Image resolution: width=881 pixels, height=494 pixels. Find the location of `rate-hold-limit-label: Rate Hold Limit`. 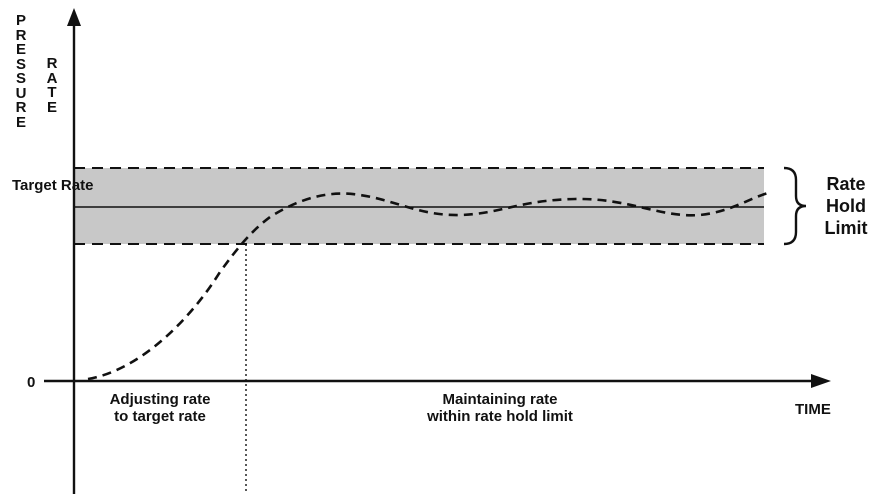

rate-hold-limit-label: Rate Hold Limit is located at coordinates (846, 206).